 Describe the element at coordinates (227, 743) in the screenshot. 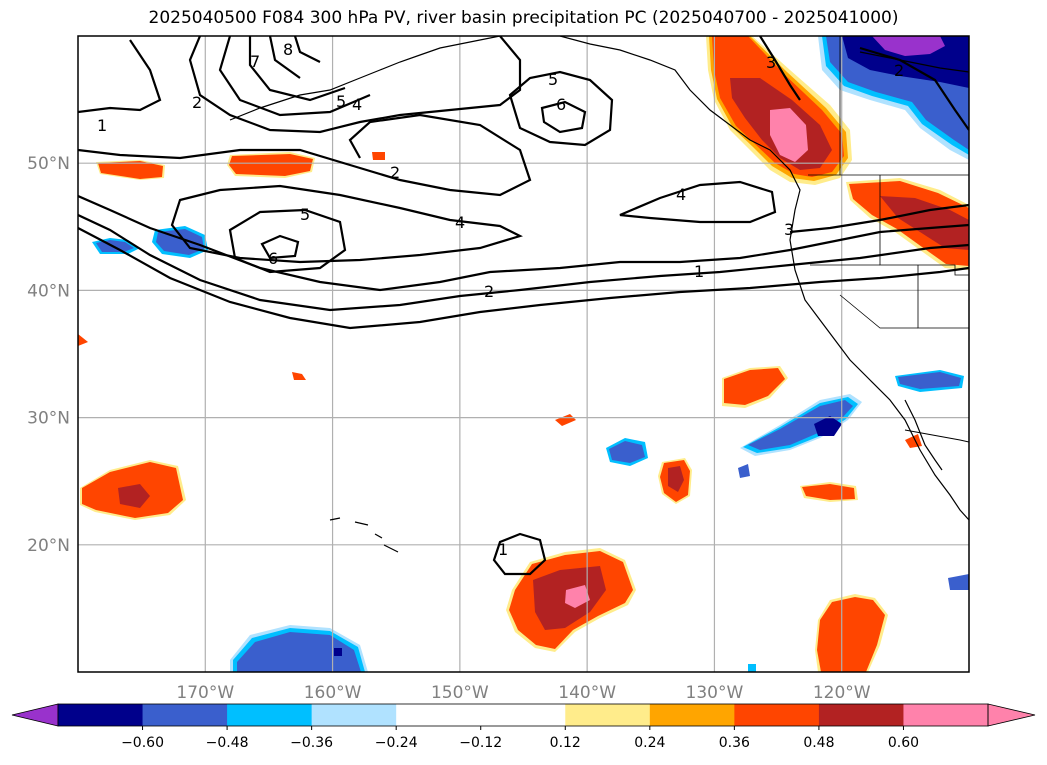

I see `colorbar-tick-label-1: −0.48` at that location.